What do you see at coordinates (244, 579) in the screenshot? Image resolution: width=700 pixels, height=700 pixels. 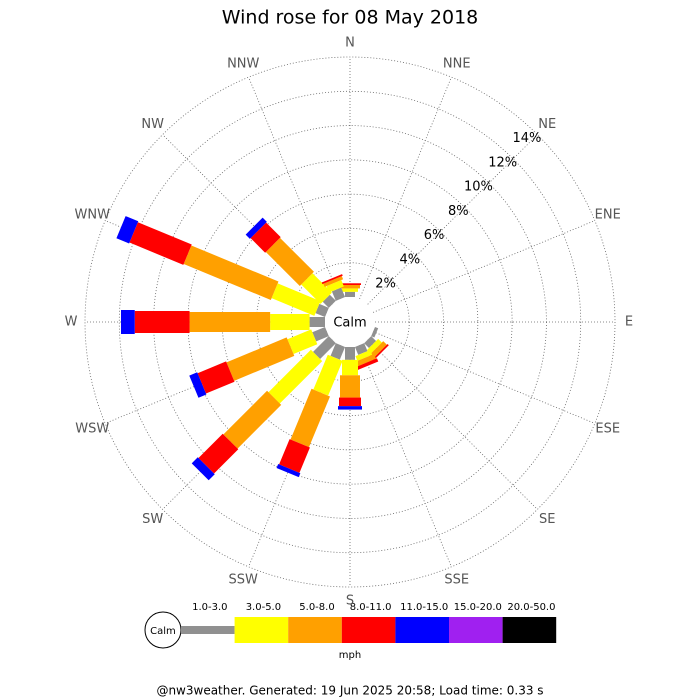 I see `direction-label: SSW` at bounding box center [244, 579].